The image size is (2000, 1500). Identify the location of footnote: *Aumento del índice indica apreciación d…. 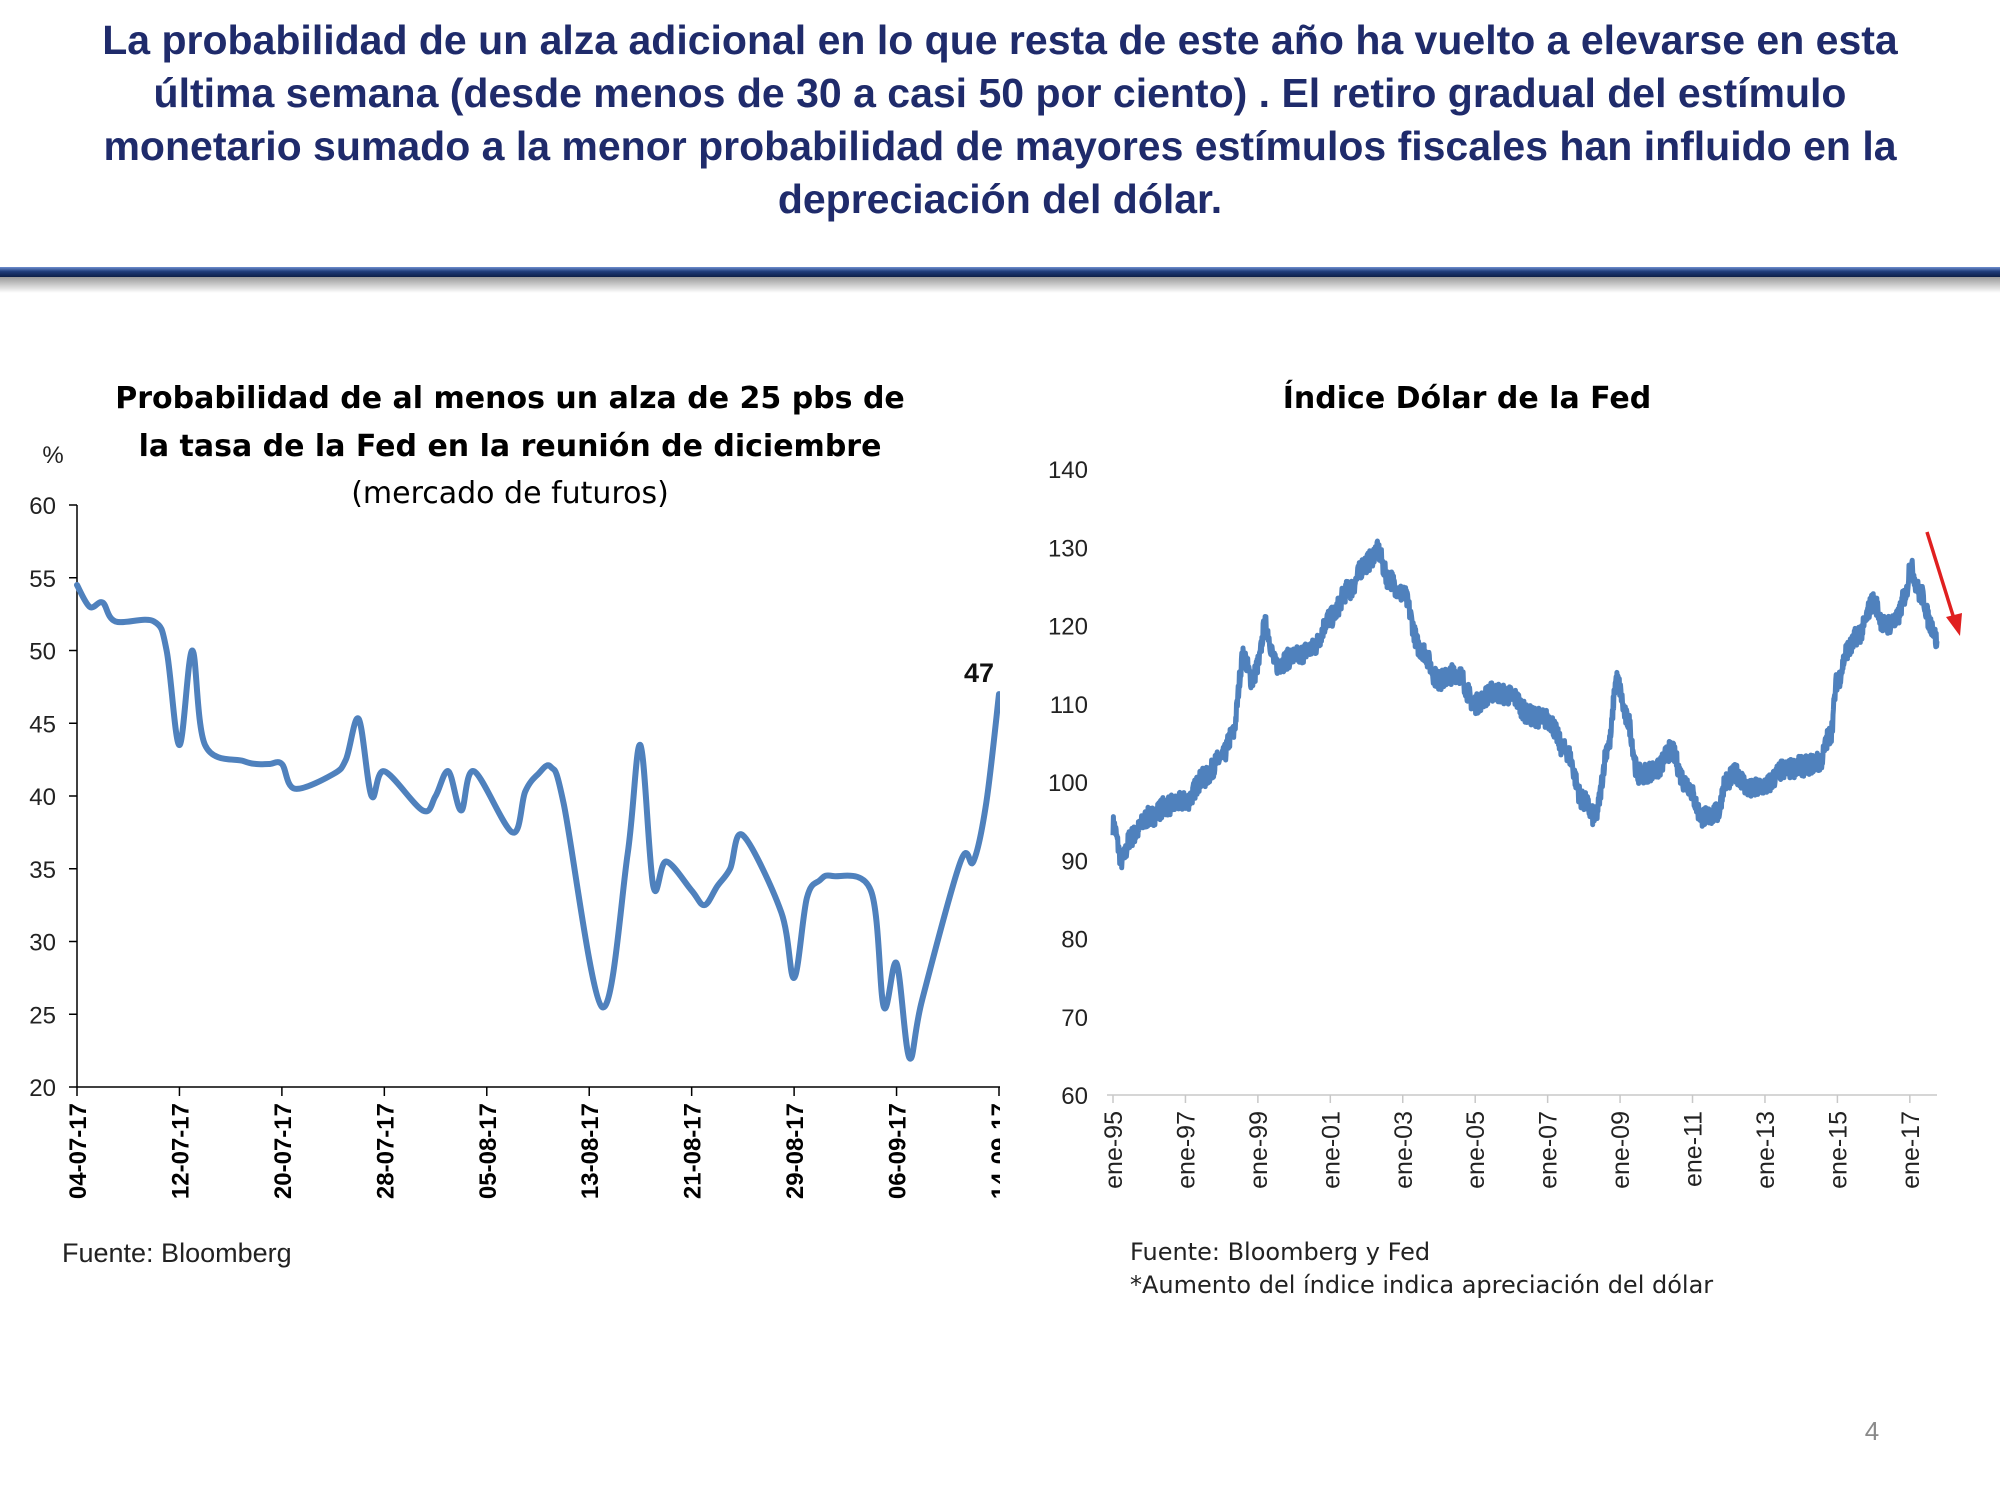
(1421, 1285).